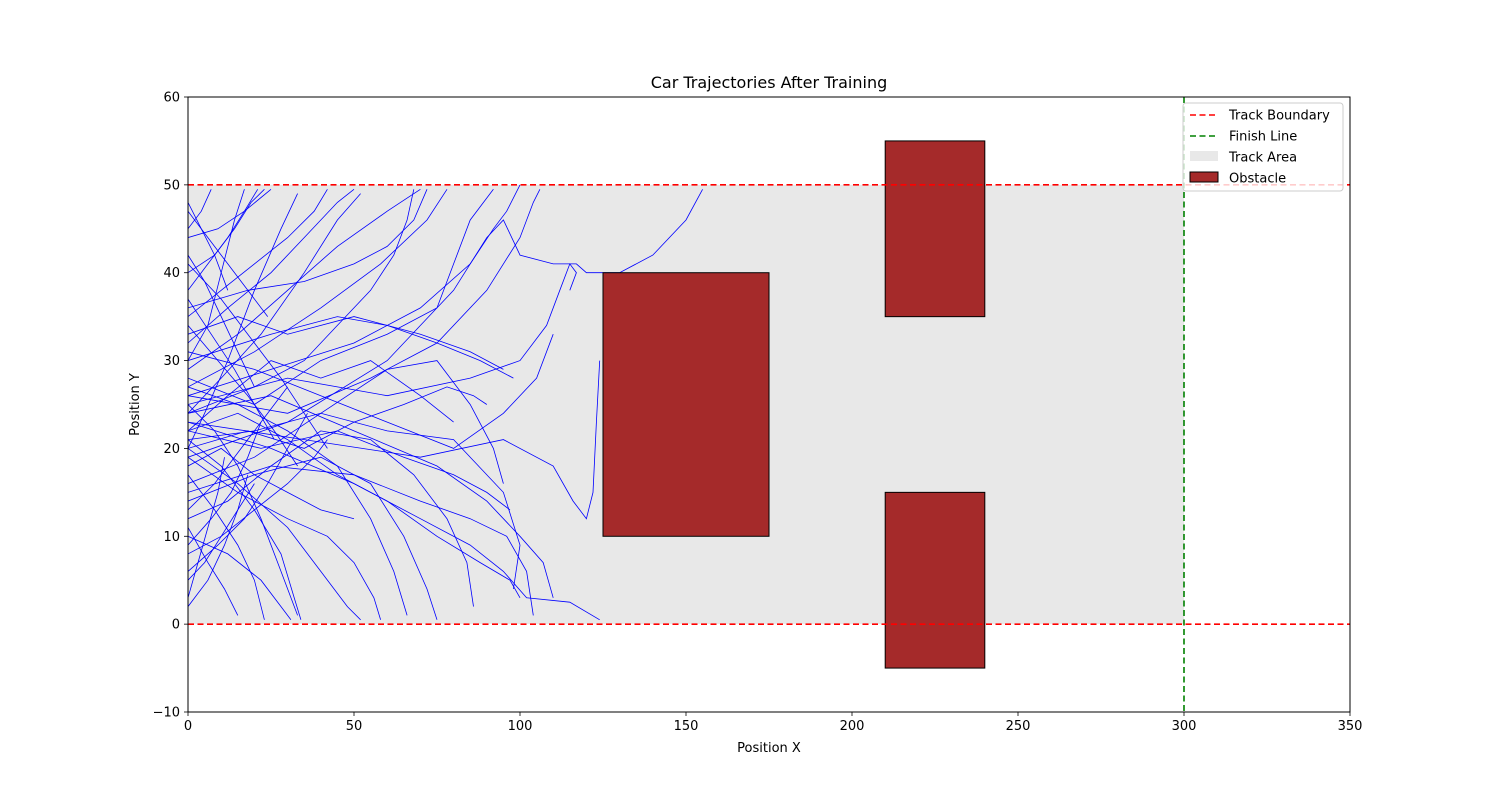 The height and width of the screenshot is (800, 1500). Describe the element at coordinates (1263, 137) in the screenshot. I see `legend-label-finish-line: Finish Line` at that location.